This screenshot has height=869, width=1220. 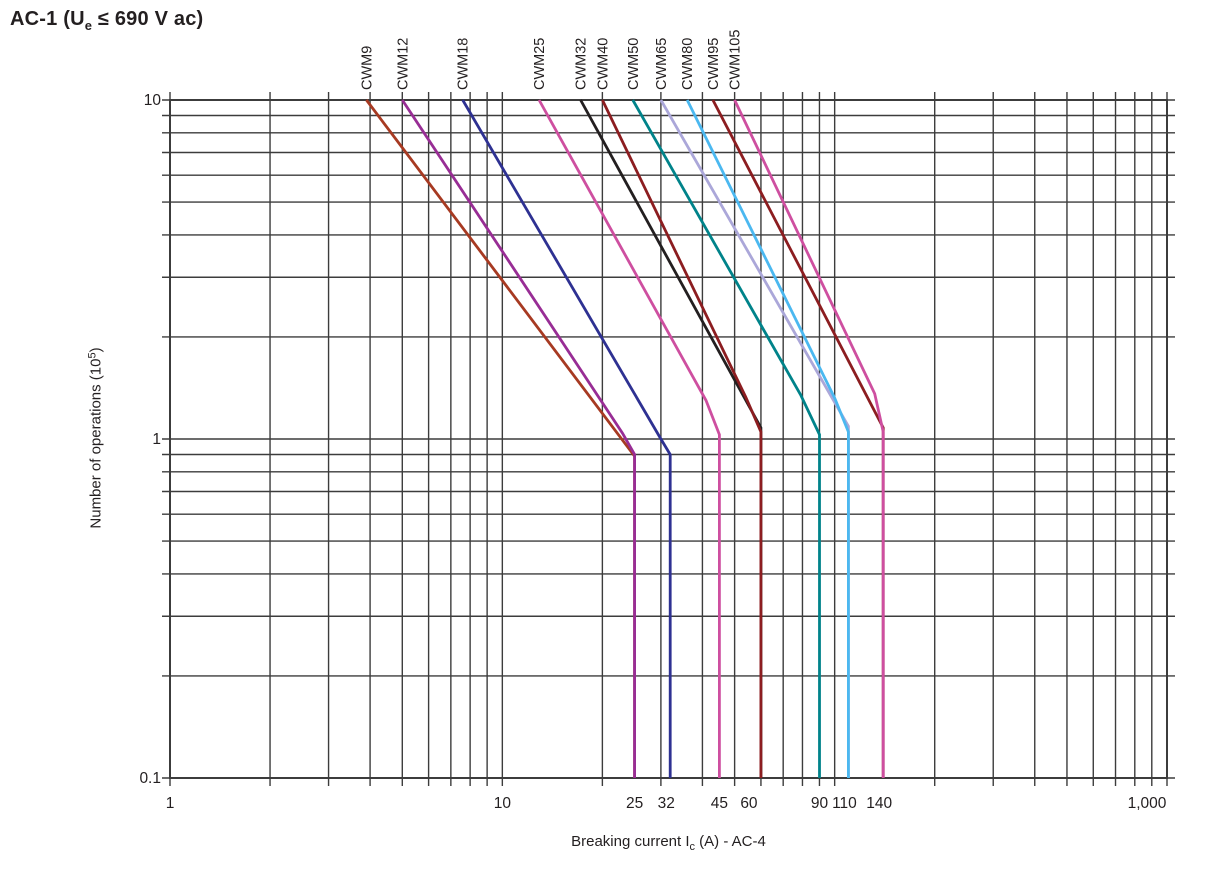 I want to click on x-tick-label: 110, so click(x=844, y=803).